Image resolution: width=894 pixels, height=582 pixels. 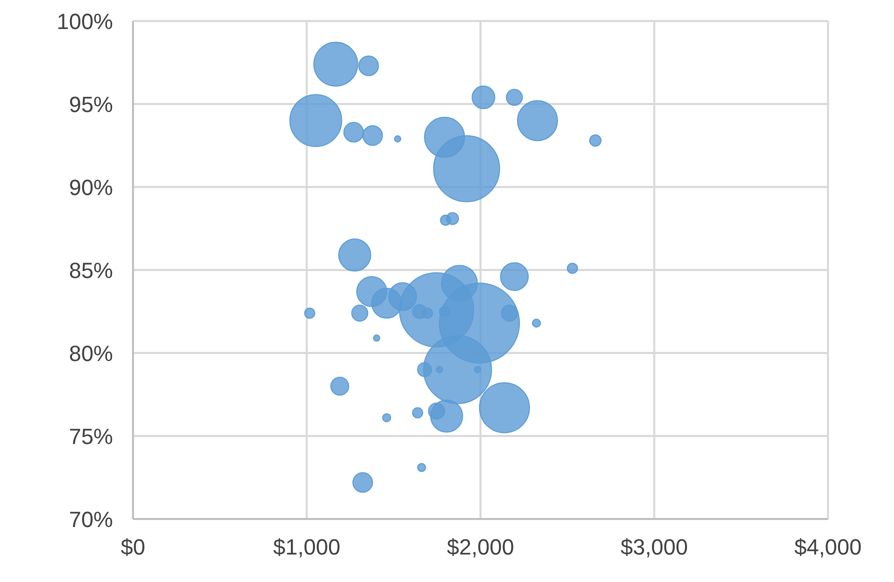 I want to click on y-tick-label: 70%, so click(x=90, y=519).